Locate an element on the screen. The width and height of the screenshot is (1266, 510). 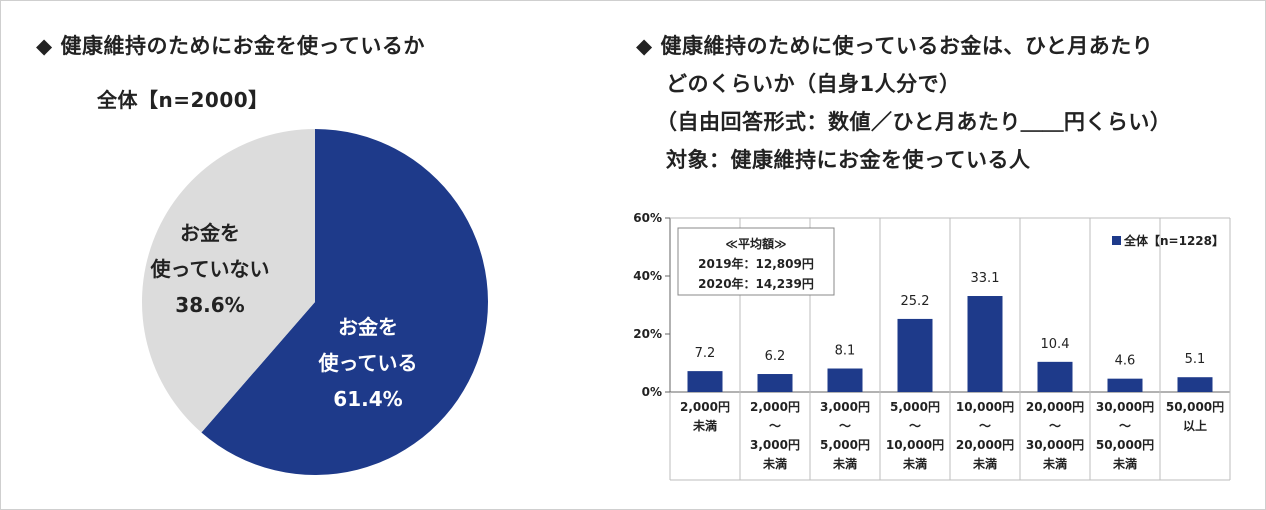
x-tick-label-0-line-0: 2,000円 is located at coordinates (705, 407).